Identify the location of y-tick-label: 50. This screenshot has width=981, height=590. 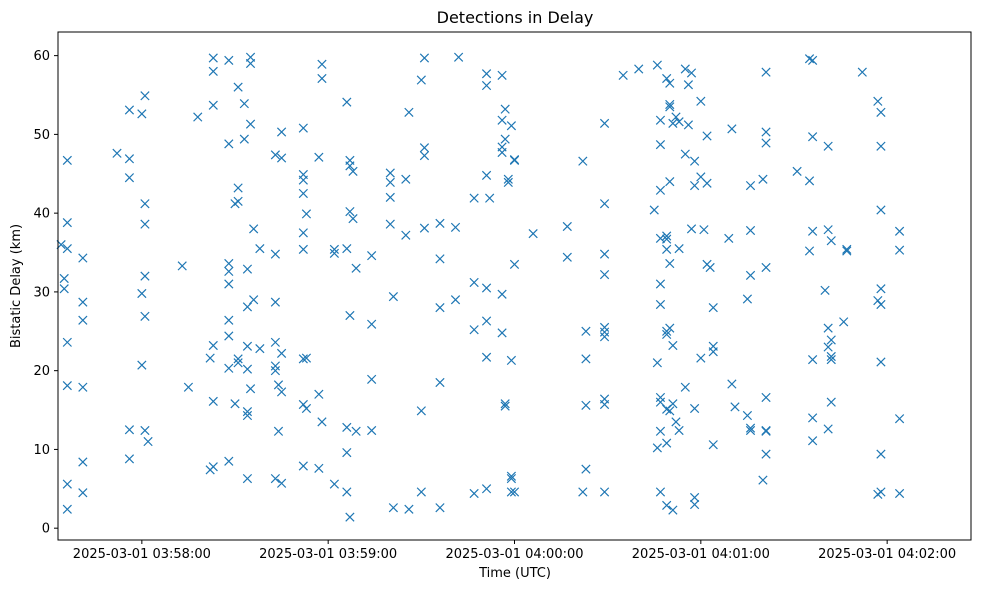
(41, 135).